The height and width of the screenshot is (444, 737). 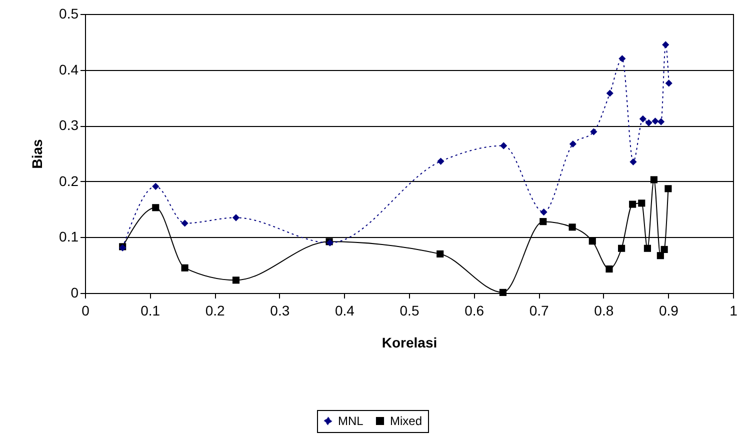 I want to click on y-axis-title: Bias, so click(x=37, y=154).